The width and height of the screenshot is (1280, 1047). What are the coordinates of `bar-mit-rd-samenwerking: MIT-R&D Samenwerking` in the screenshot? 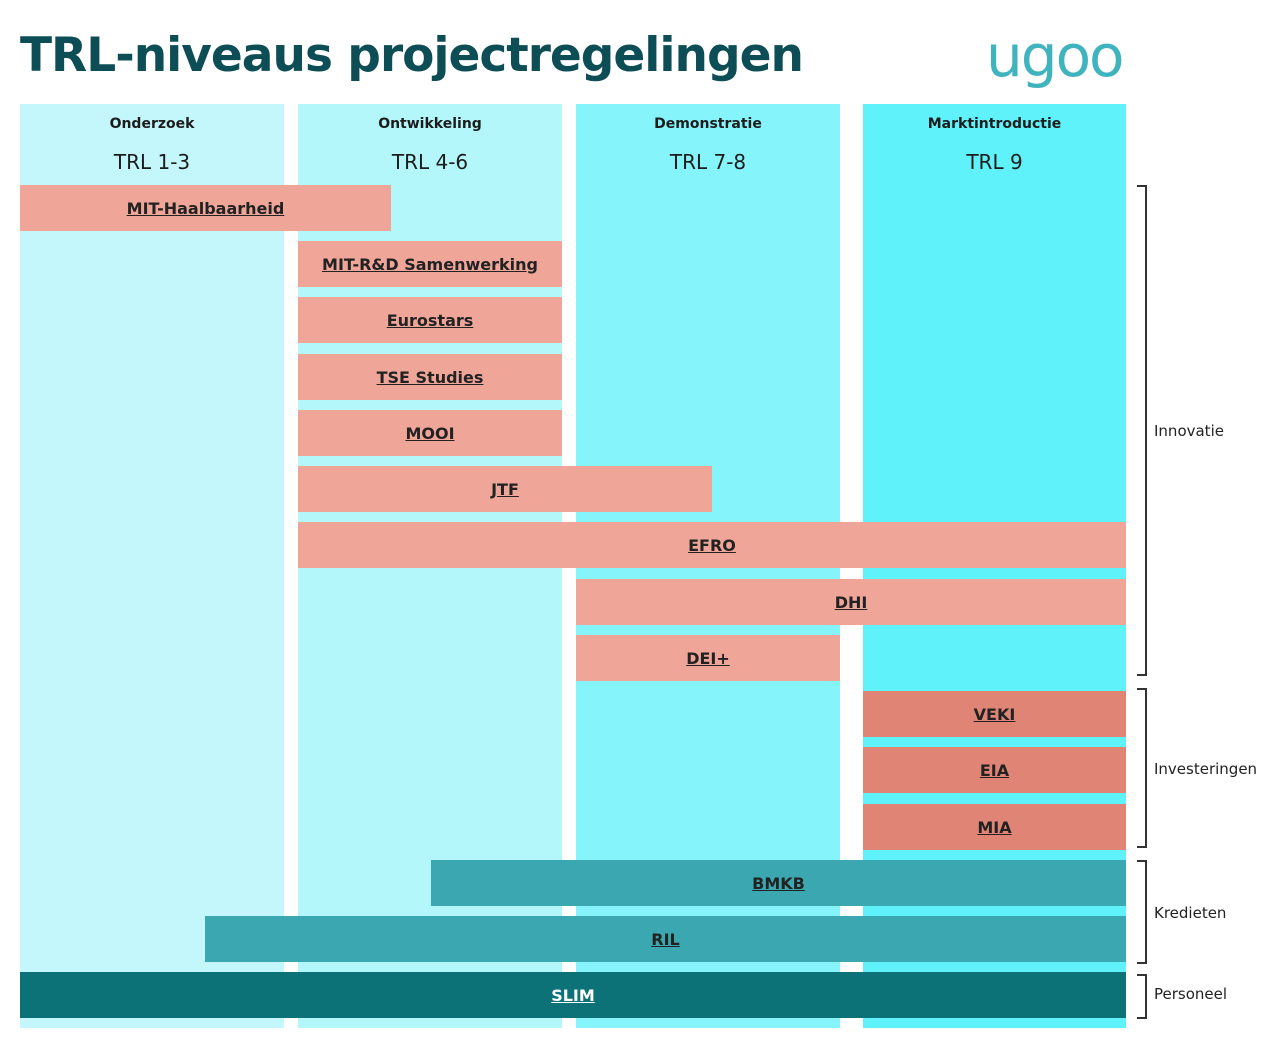 It's located at (430, 264).